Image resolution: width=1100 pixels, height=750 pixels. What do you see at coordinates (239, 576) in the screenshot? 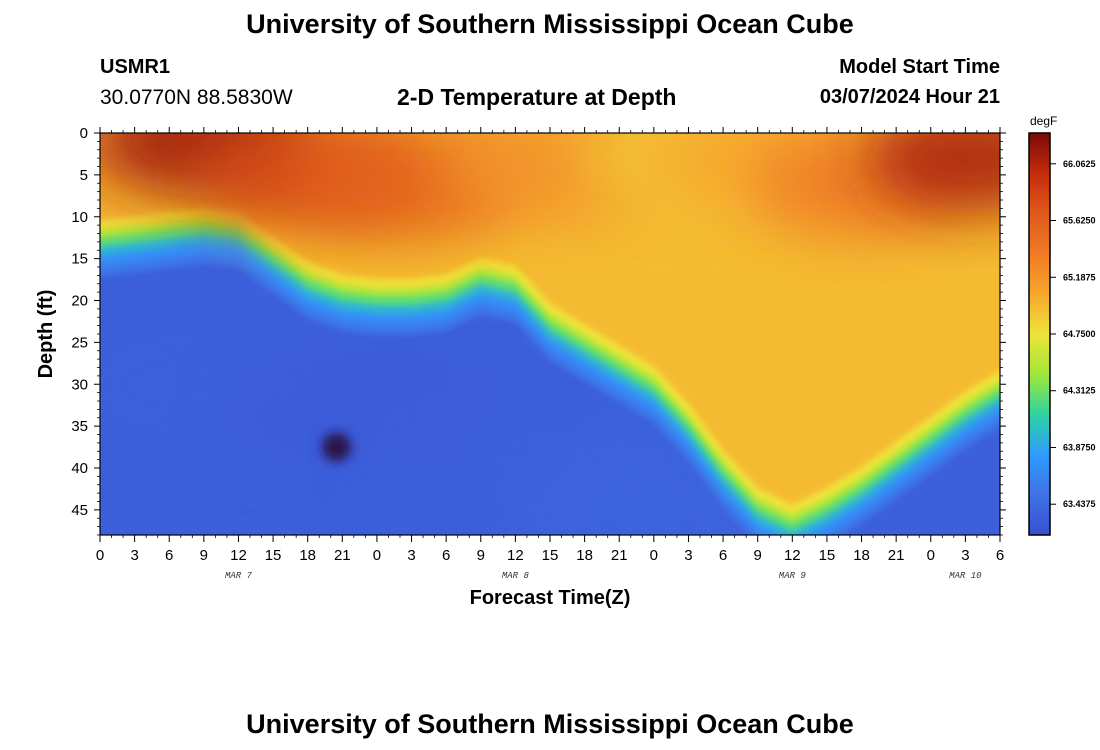
I see `date-label: MAR 7` at bounding box center [239, 576].